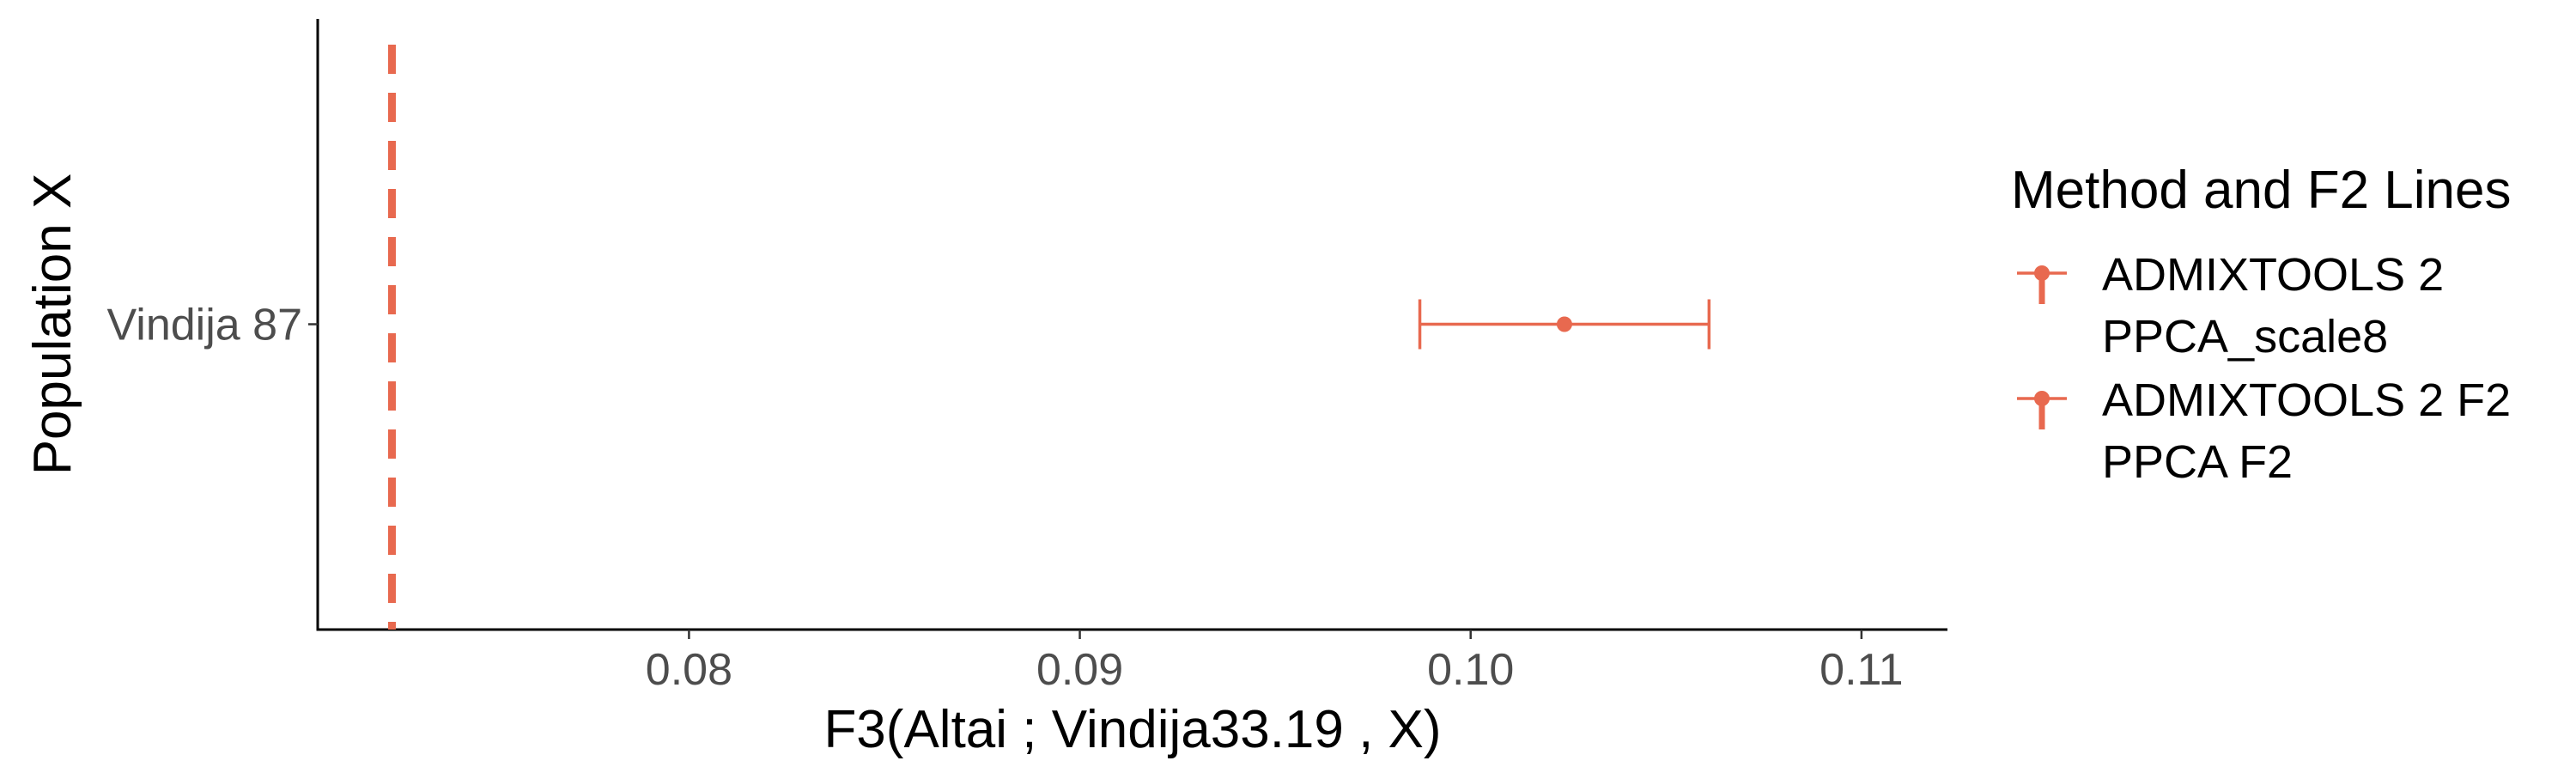  I want to click on x-axis-title: F3(Altai ; Vindija33.19 , X), so click(1132, 729).